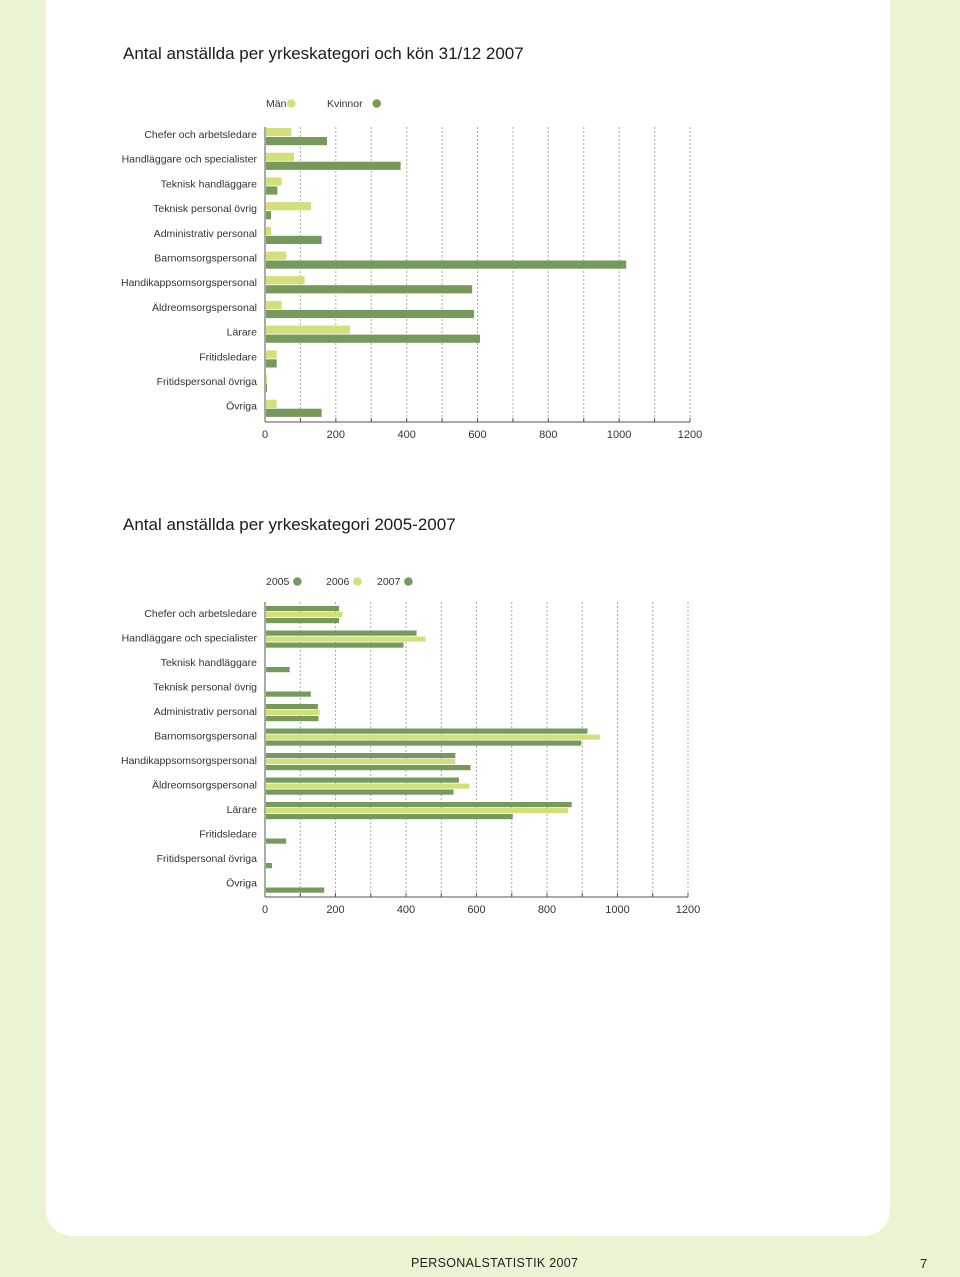  Describe the element at coordinates (338, 582) in the screenshot. I see `legend-label-2006: 2006` at that location.